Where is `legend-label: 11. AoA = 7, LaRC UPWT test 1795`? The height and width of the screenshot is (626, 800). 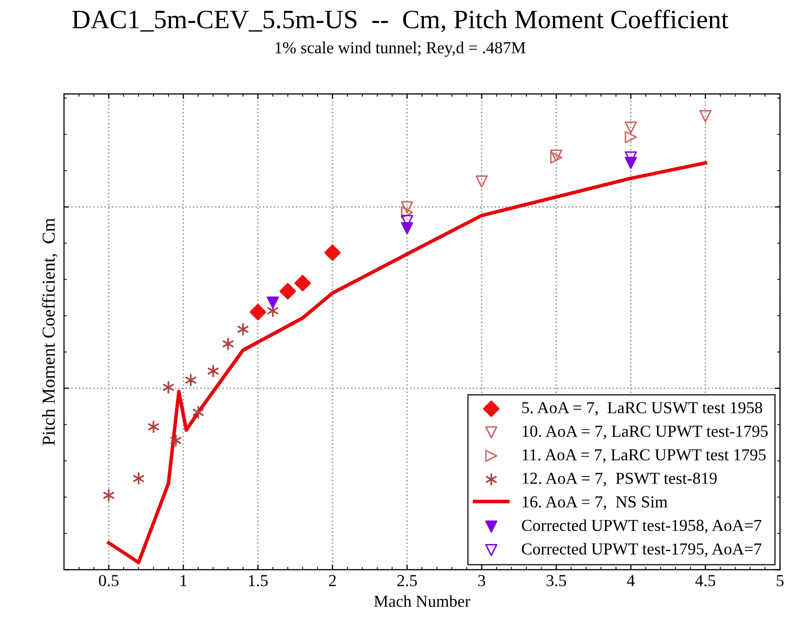
legend-label: 11. AoA = 7, LaRC UPWT test 1795 is located at coordinates (644, 456).